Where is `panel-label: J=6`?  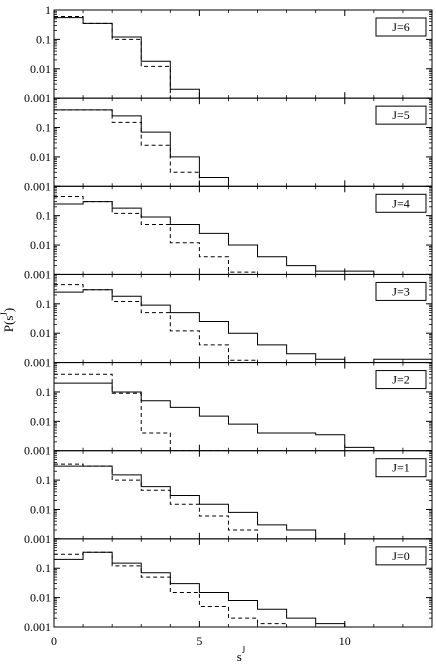
panel-label: J=6 is located at coordinates (400, 27).